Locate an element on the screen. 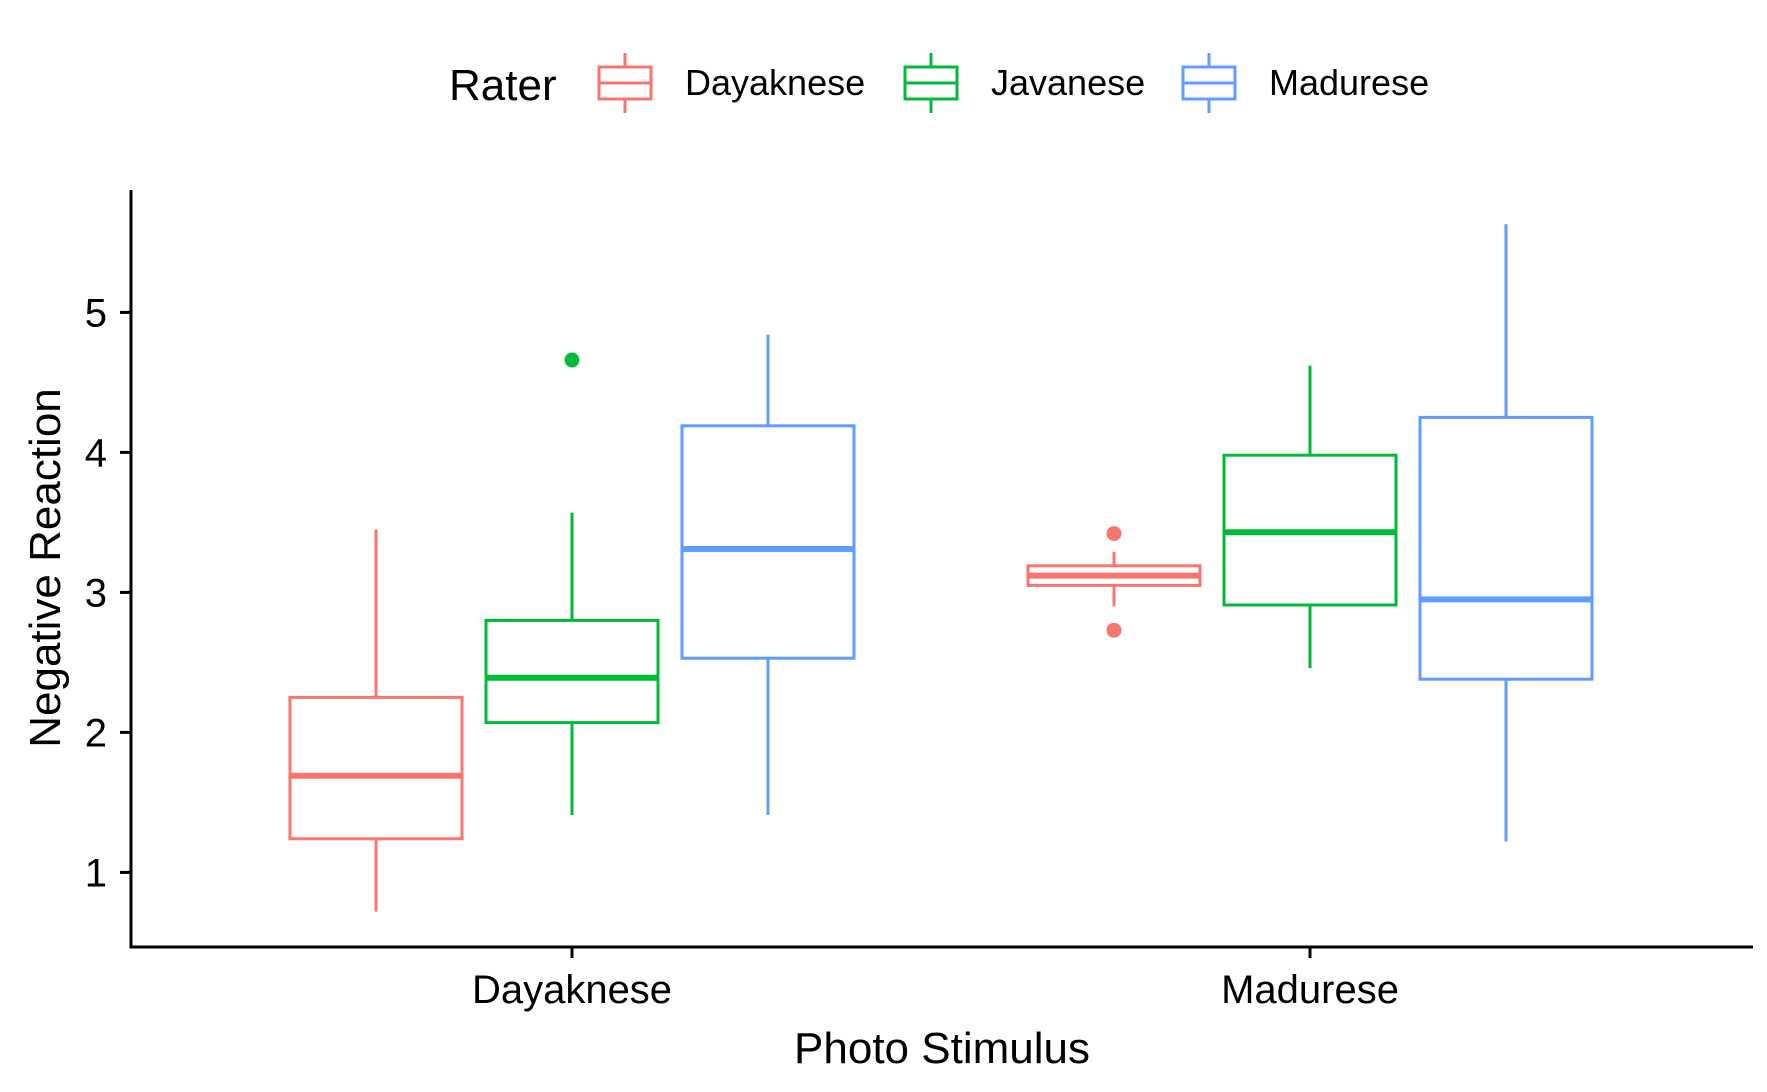 Image resolution: width=1767 pixels, height=1092 pixels. box-dayaknese-dayaknese is located at coordinates (376, 720).